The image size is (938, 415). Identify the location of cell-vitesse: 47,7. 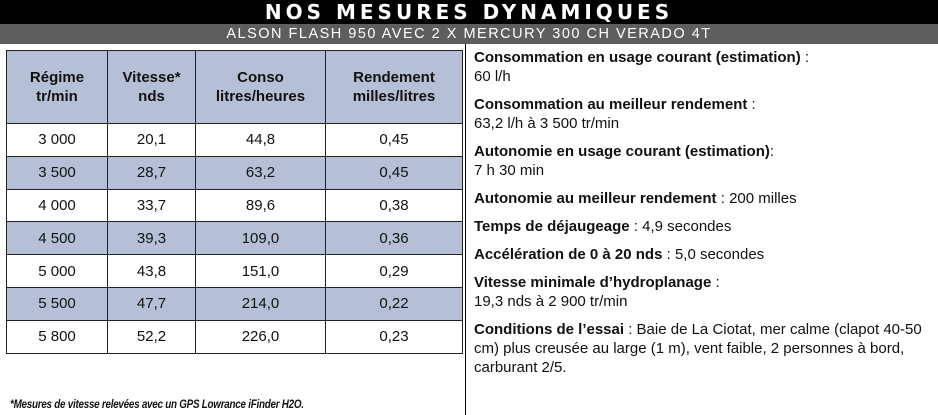
(151, 303).